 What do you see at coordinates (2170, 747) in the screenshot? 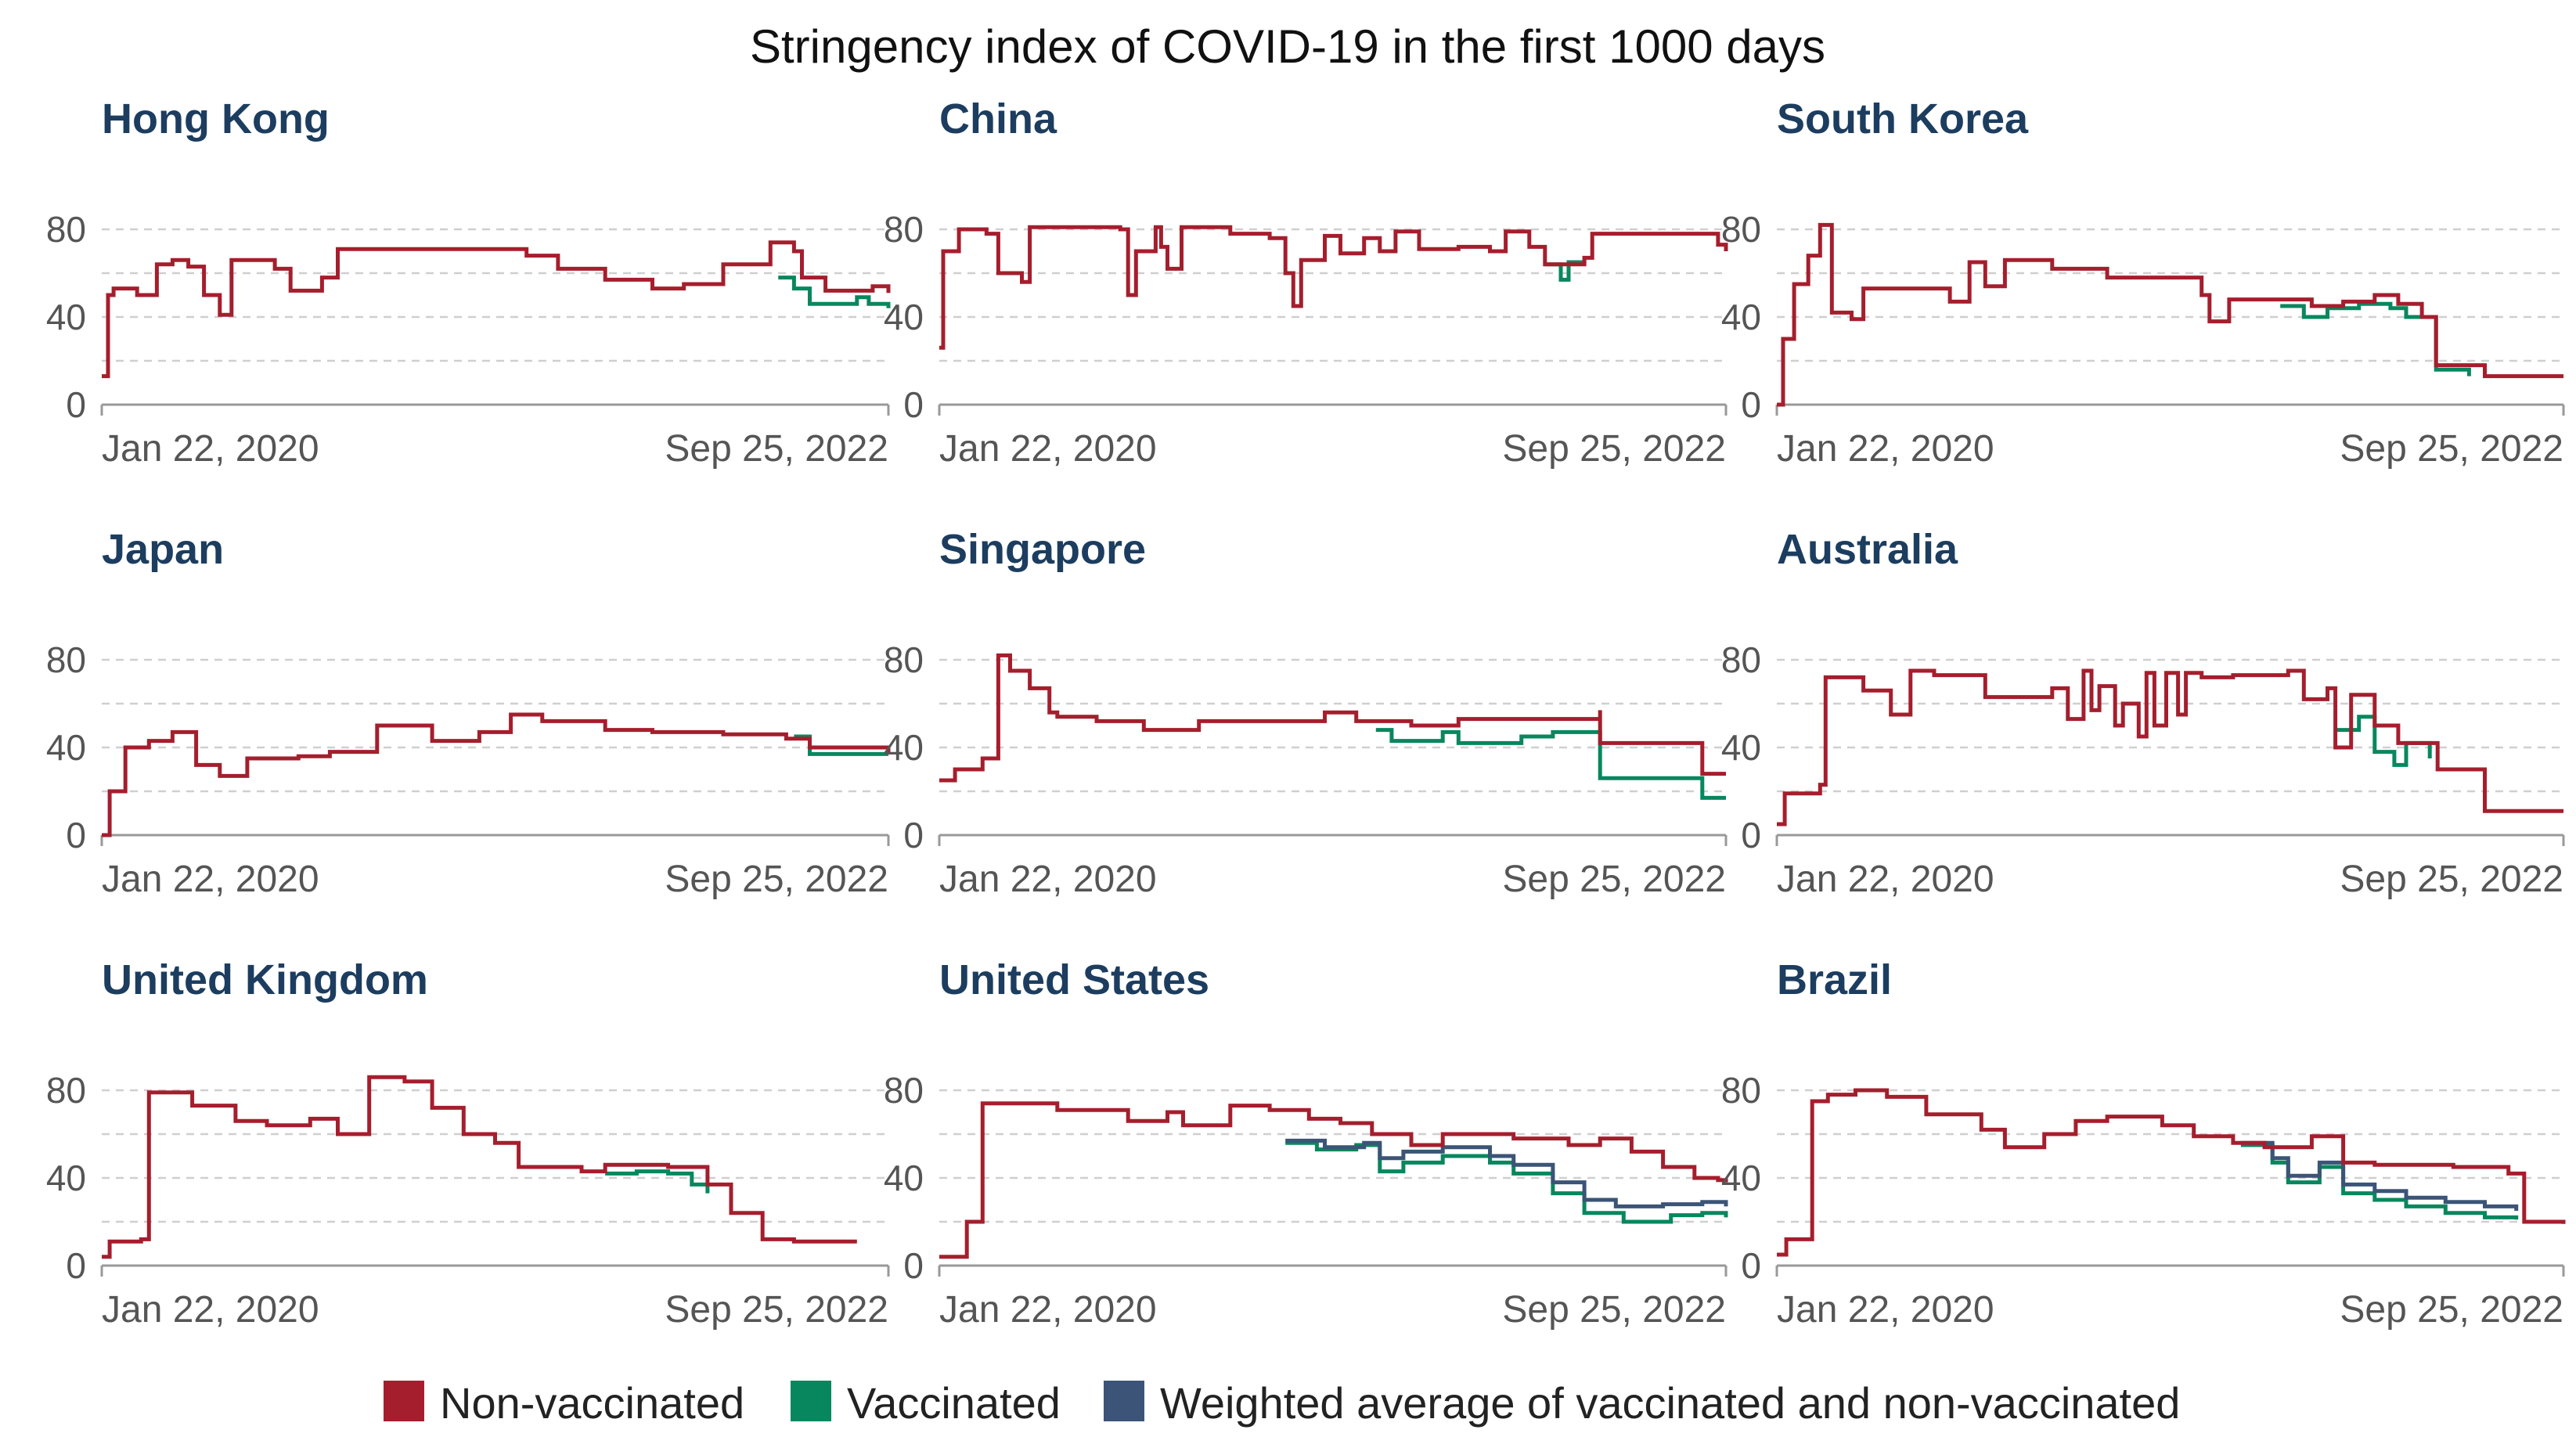
I see `series-line-australia-non` at bounding box center [2170, 747].